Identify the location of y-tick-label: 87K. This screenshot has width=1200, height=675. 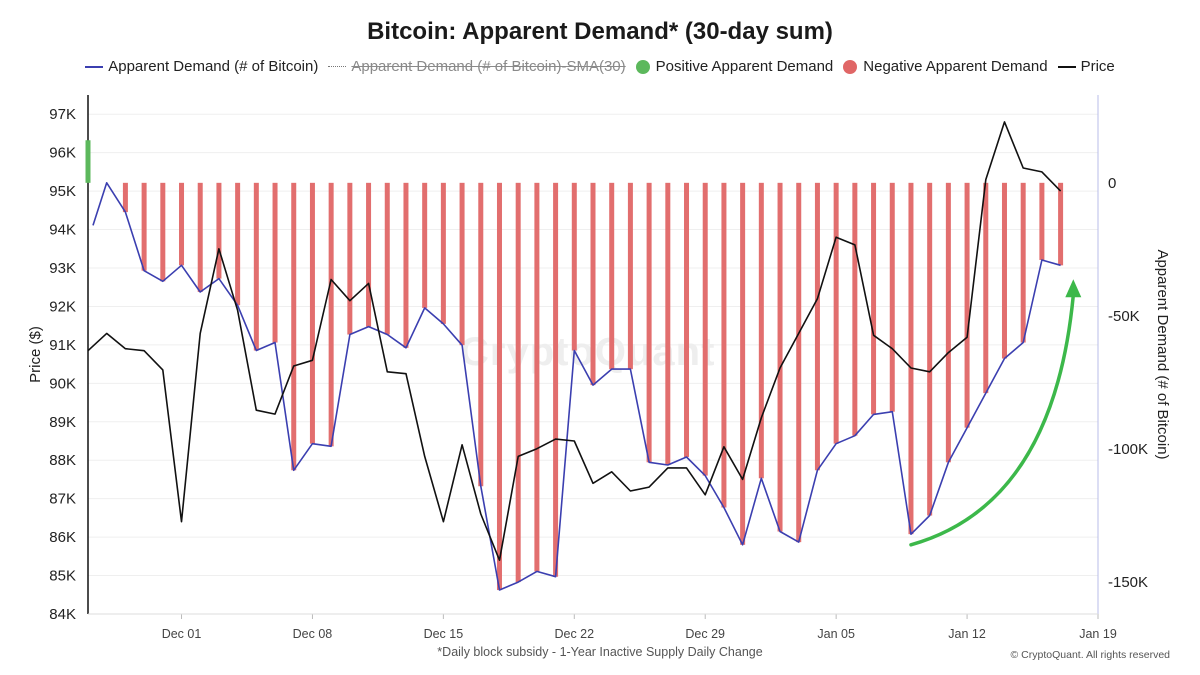
(62, 499).